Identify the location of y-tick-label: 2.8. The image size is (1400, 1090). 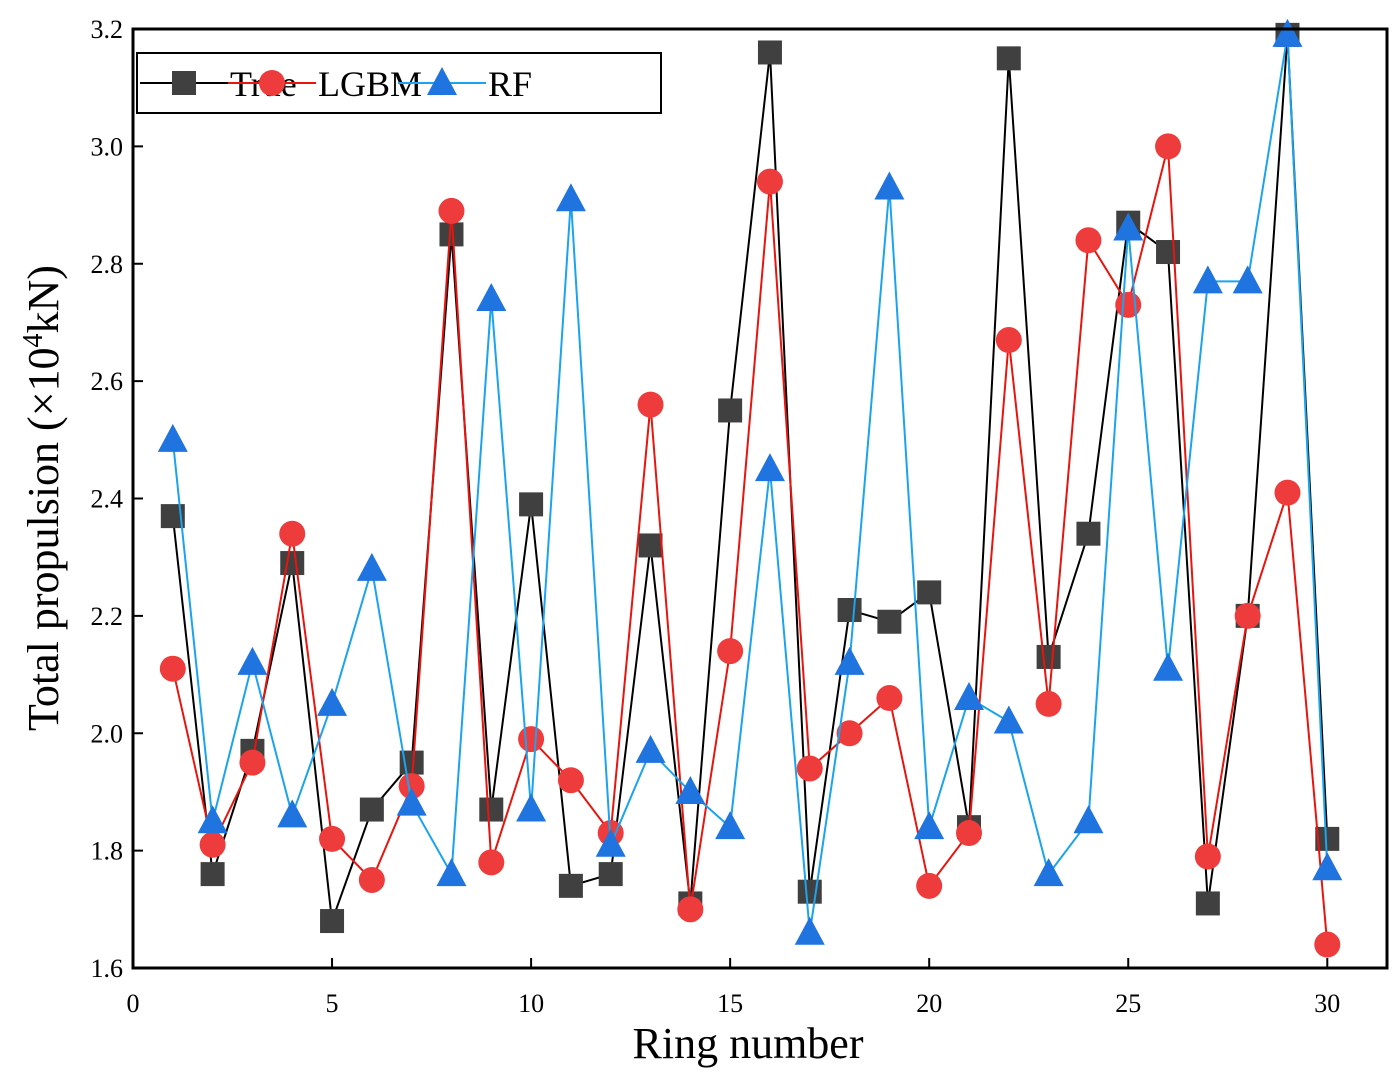
(107, 264).